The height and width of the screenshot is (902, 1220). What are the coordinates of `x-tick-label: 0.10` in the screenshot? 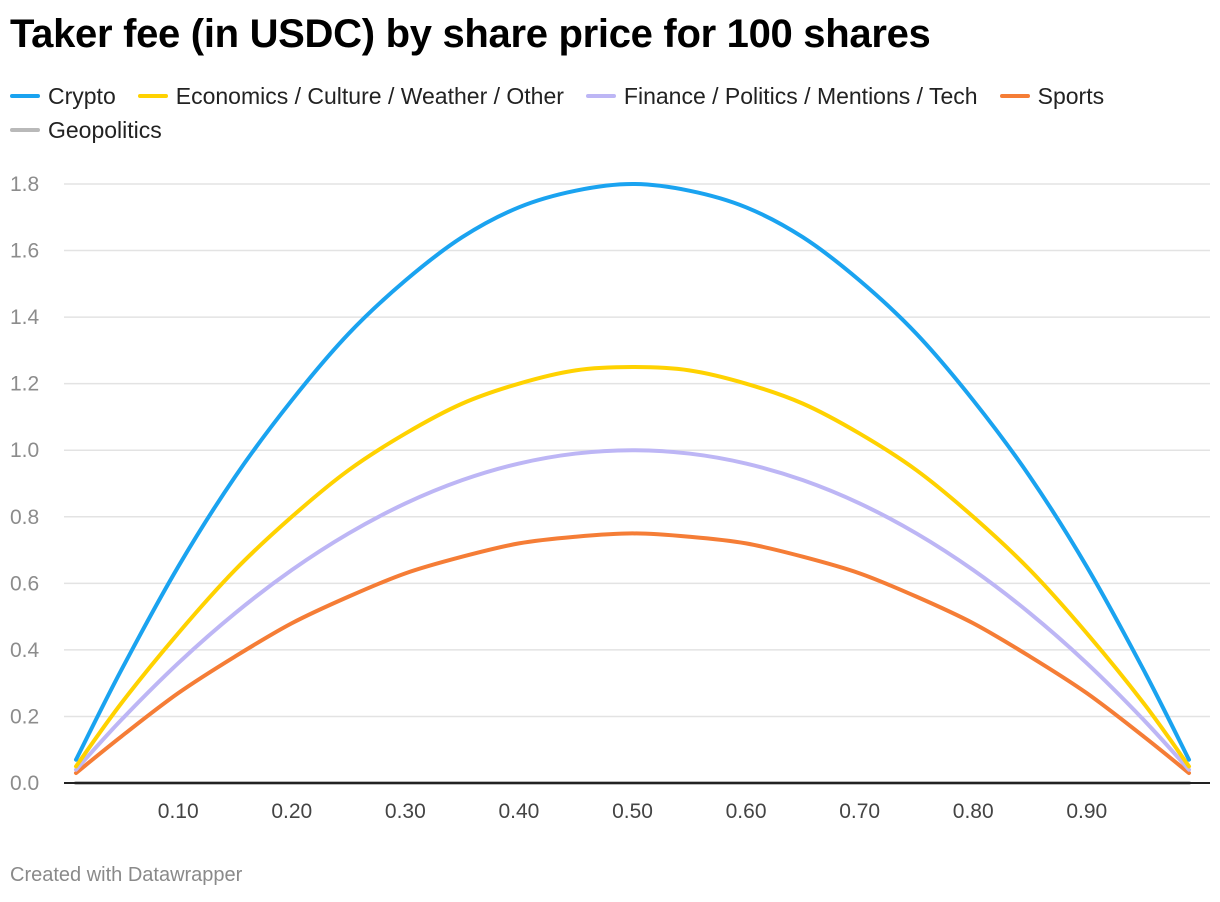 It's located at (178, 811).